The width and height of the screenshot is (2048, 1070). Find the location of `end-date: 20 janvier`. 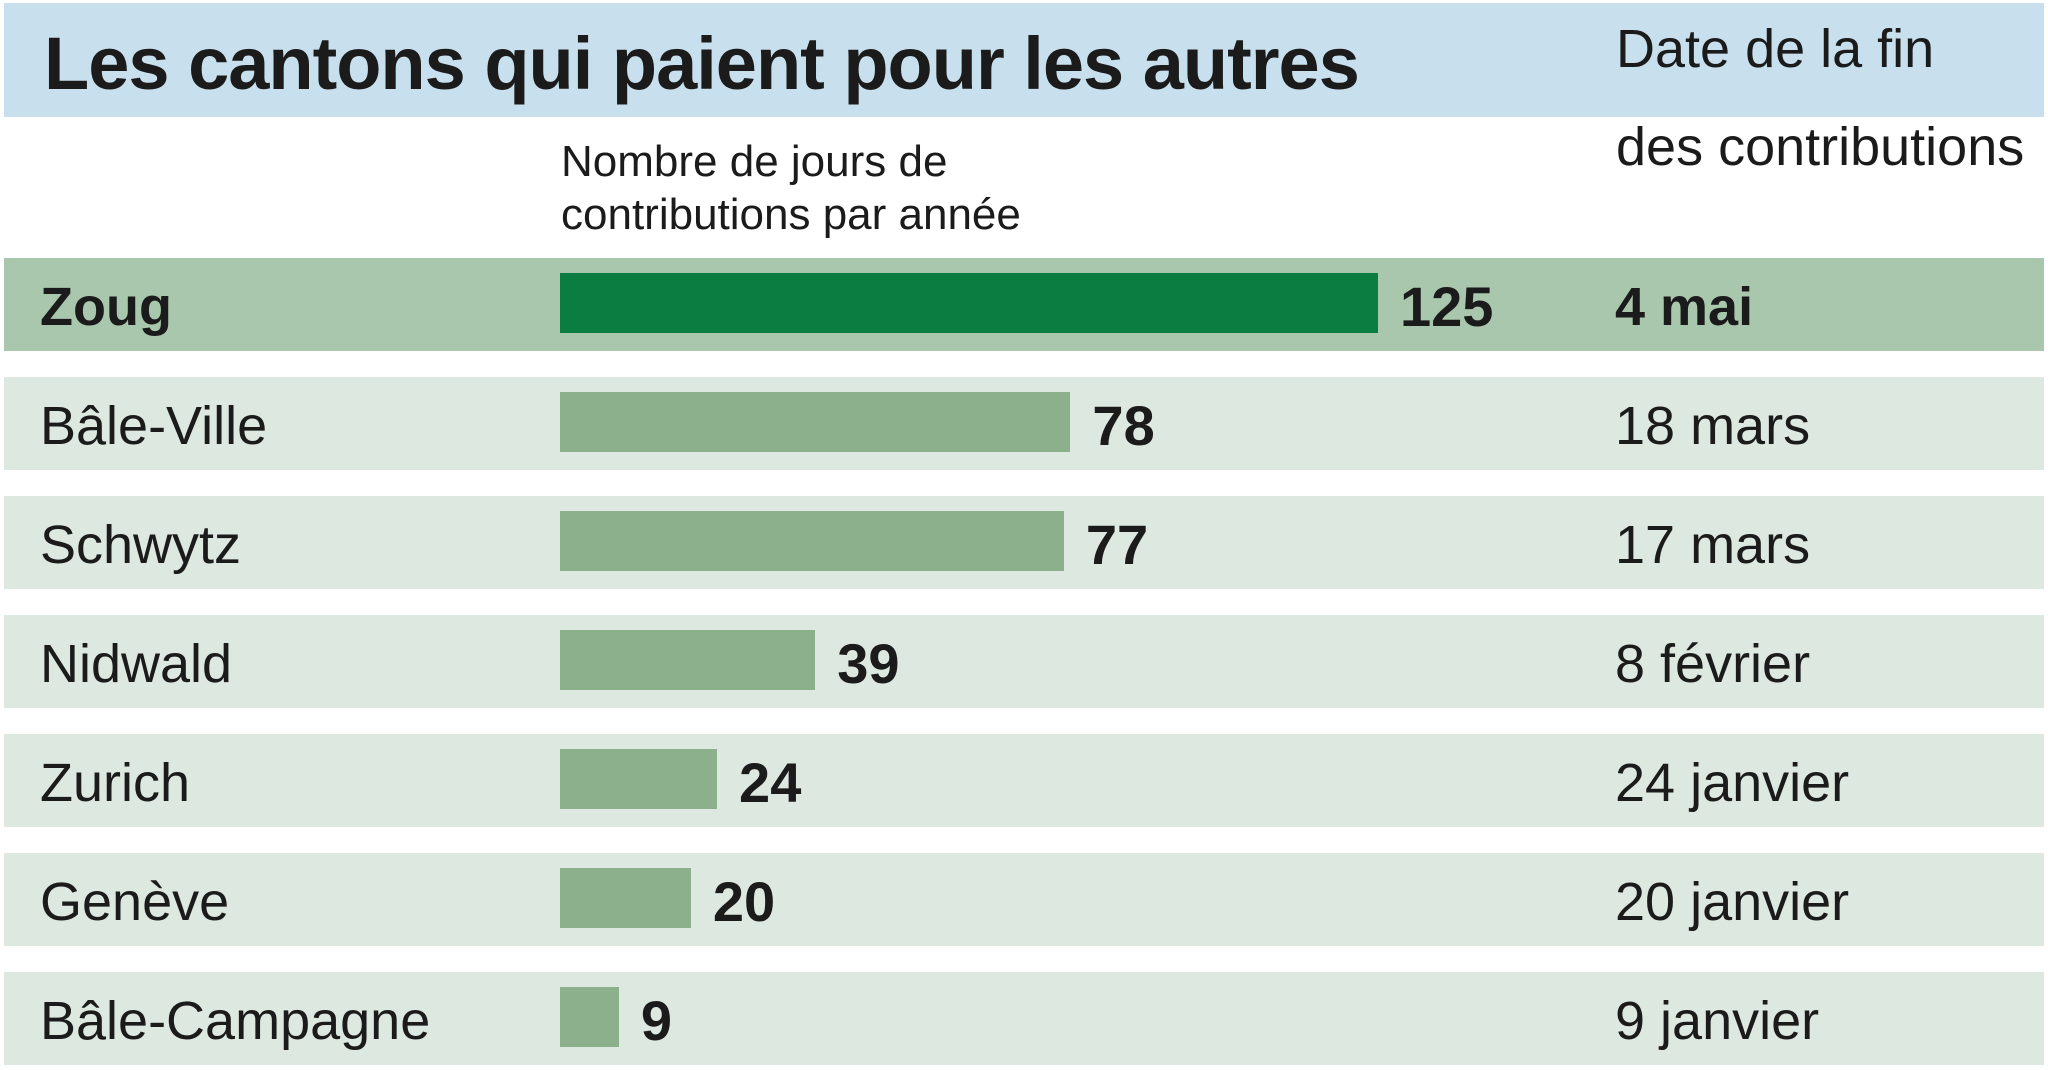

end-date: 20 janvier is located at coordinates (1732, 902).